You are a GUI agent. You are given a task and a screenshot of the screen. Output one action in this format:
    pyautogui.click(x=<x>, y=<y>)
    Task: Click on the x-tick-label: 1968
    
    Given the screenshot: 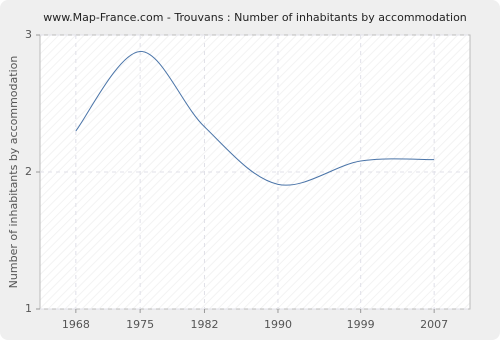 What is the action you would take?
    pyautogui.click(x=76, y=324)
    